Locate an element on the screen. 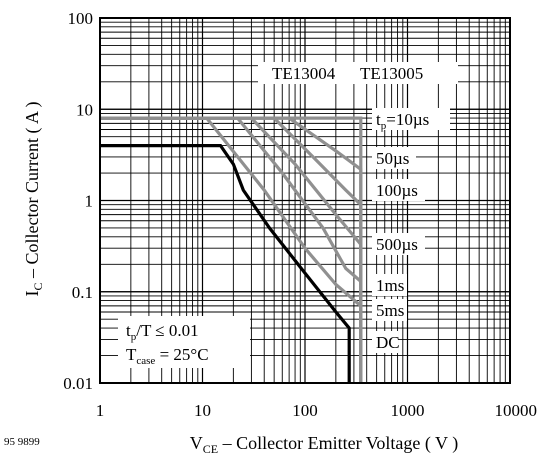  device-label-bg is located at coordinates (358, 73).